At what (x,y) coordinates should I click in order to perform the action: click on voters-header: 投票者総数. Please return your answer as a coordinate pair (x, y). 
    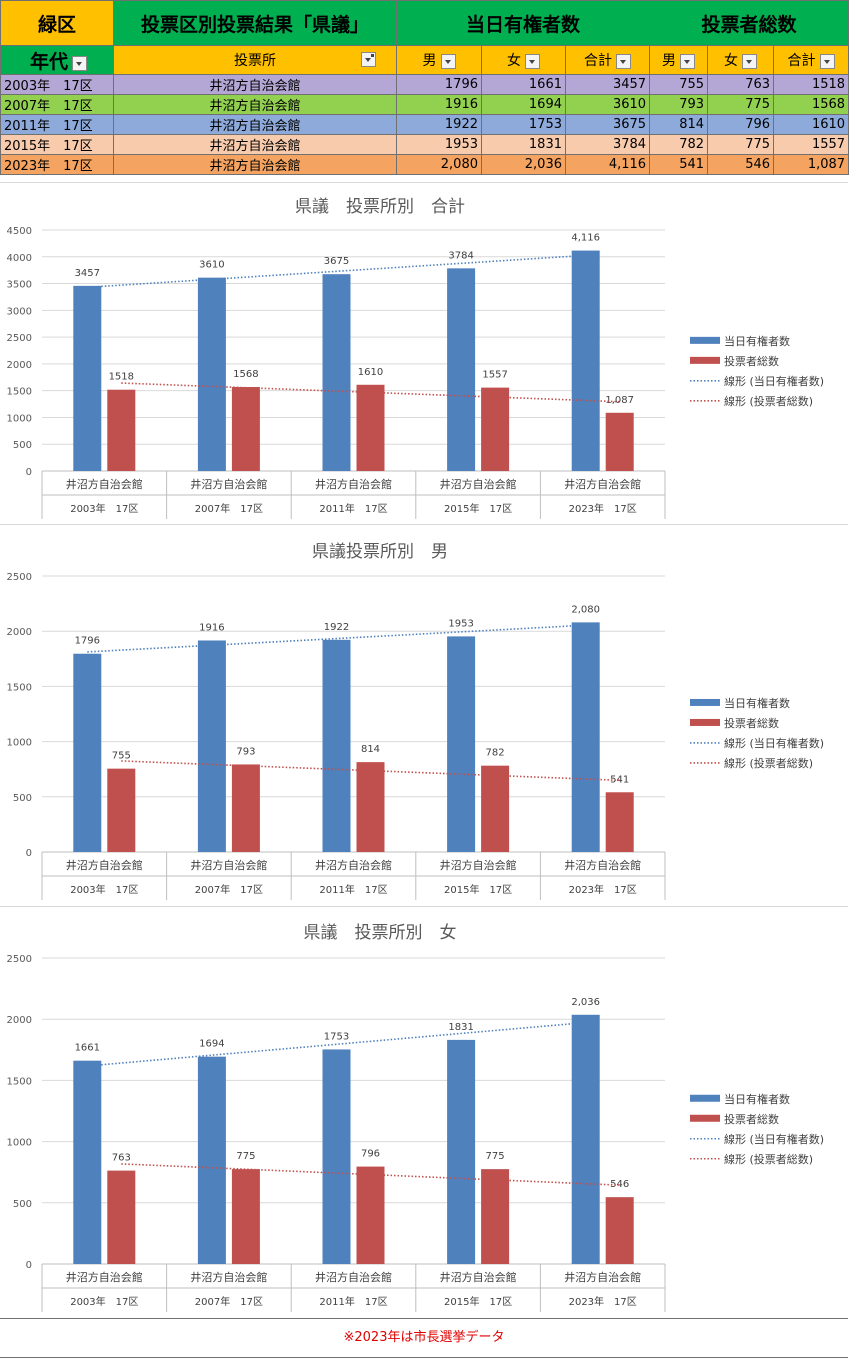
    Looking at the image, I should click on (749, 23).